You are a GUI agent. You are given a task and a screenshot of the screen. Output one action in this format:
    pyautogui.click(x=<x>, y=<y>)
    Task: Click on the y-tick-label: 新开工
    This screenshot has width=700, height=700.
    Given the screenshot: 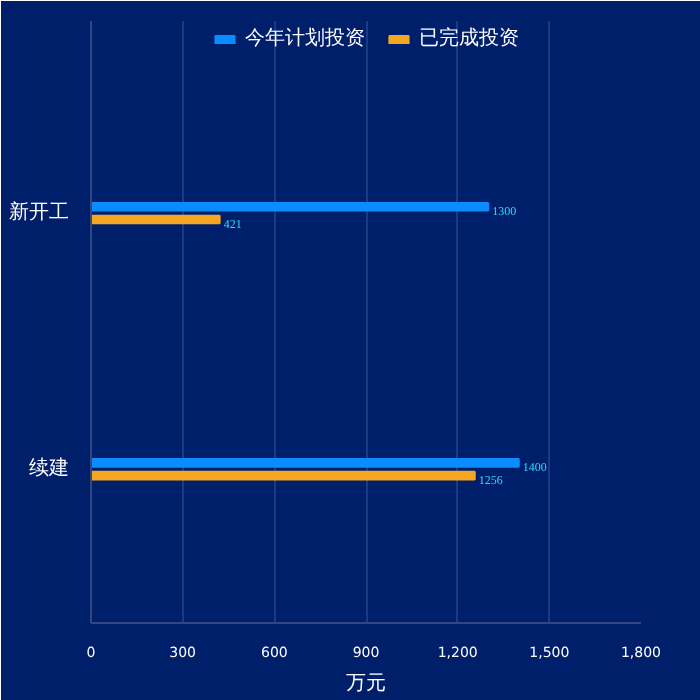 What is the action you would take?
    pyautogui.click(x=39, y=212)
    